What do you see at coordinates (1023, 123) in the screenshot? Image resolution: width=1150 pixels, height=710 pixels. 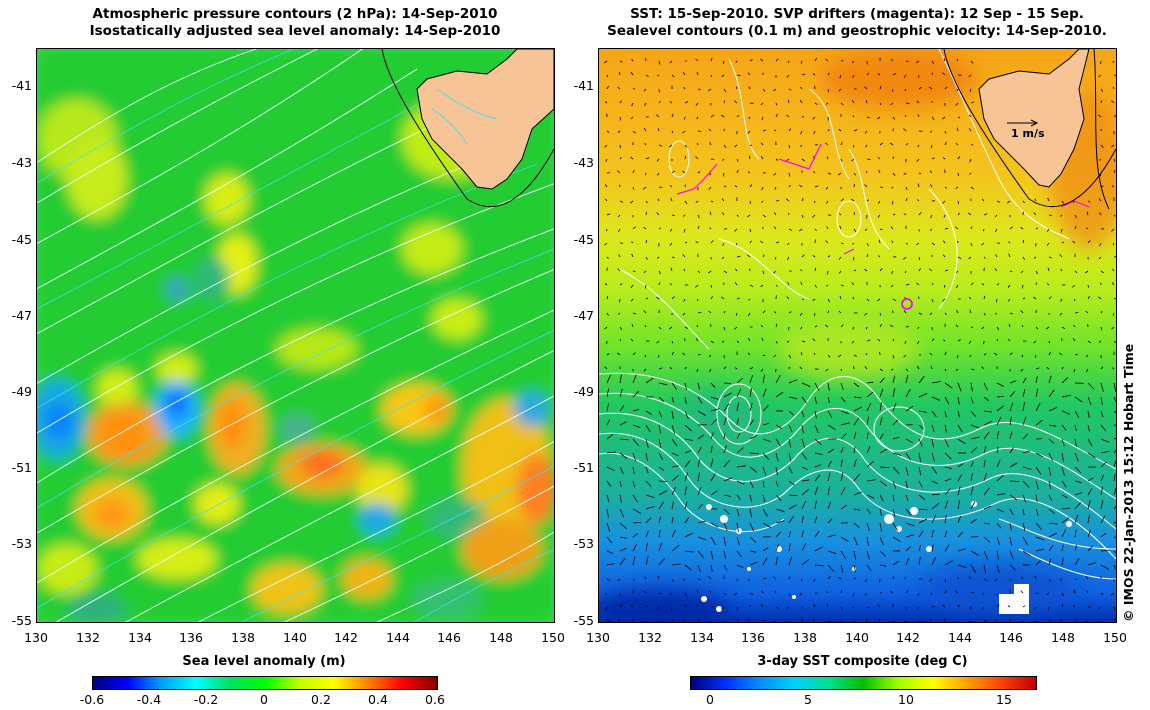 I see `velocity-scale-arrow` at bounding box center [1023, 123].